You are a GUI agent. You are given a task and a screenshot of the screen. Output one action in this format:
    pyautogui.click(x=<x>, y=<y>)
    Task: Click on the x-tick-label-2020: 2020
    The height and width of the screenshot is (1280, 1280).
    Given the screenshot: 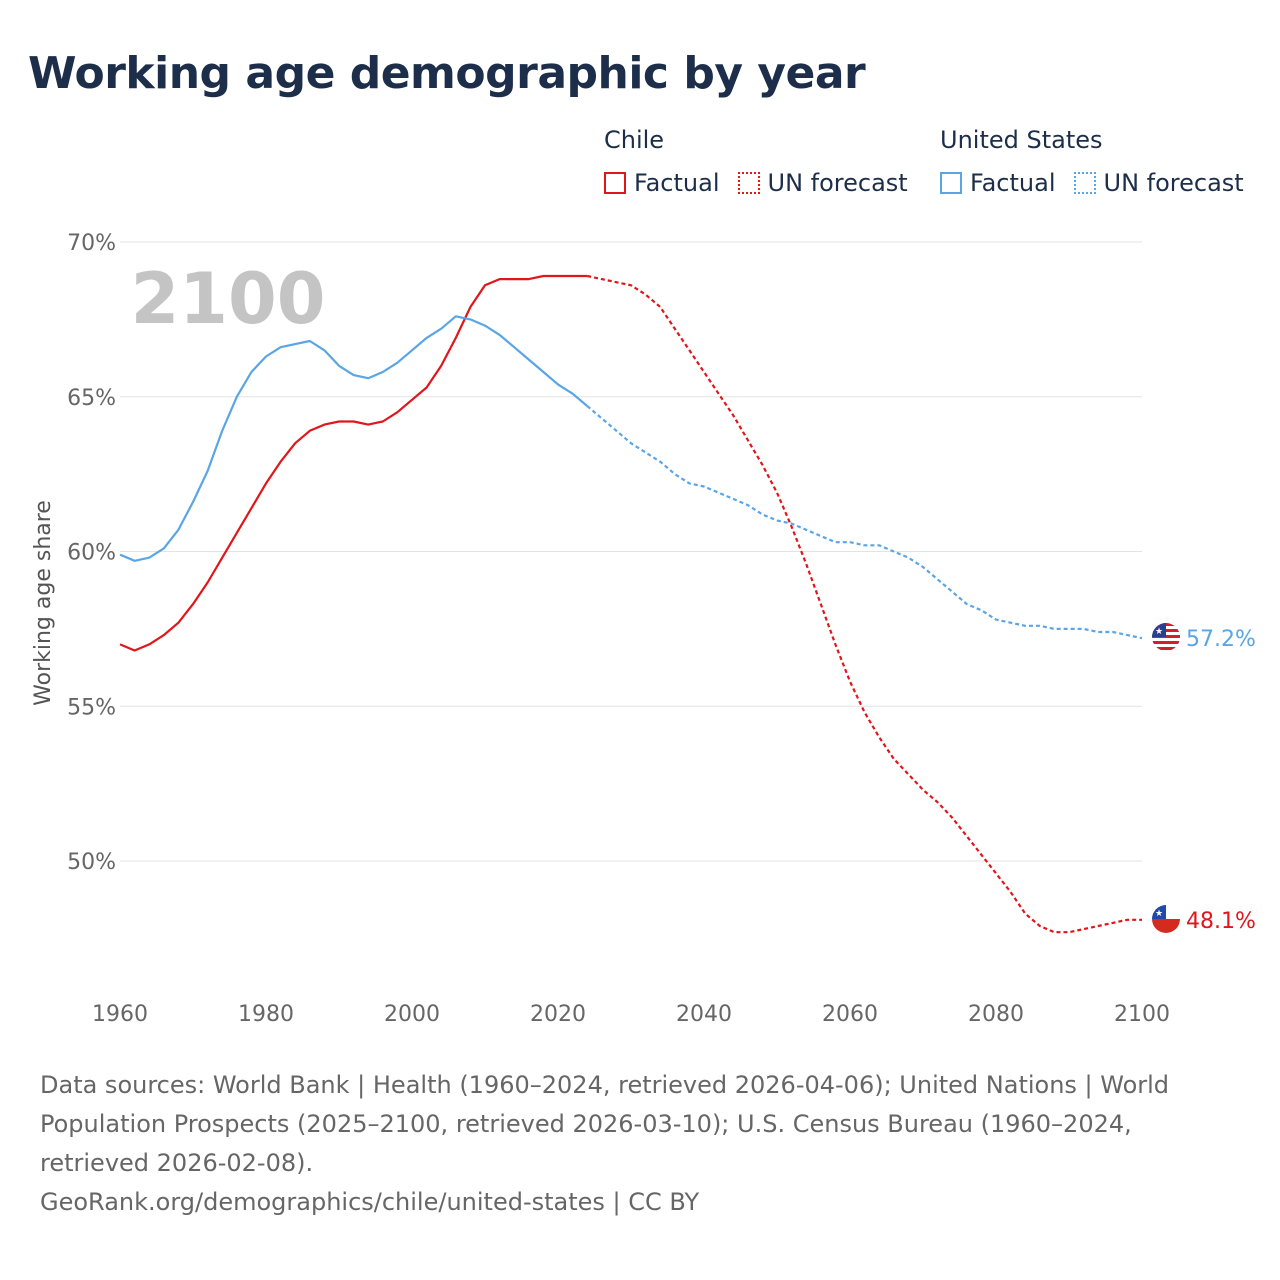 What is the action you would take?
    pyautogui.click(x=558, y=1014)
    